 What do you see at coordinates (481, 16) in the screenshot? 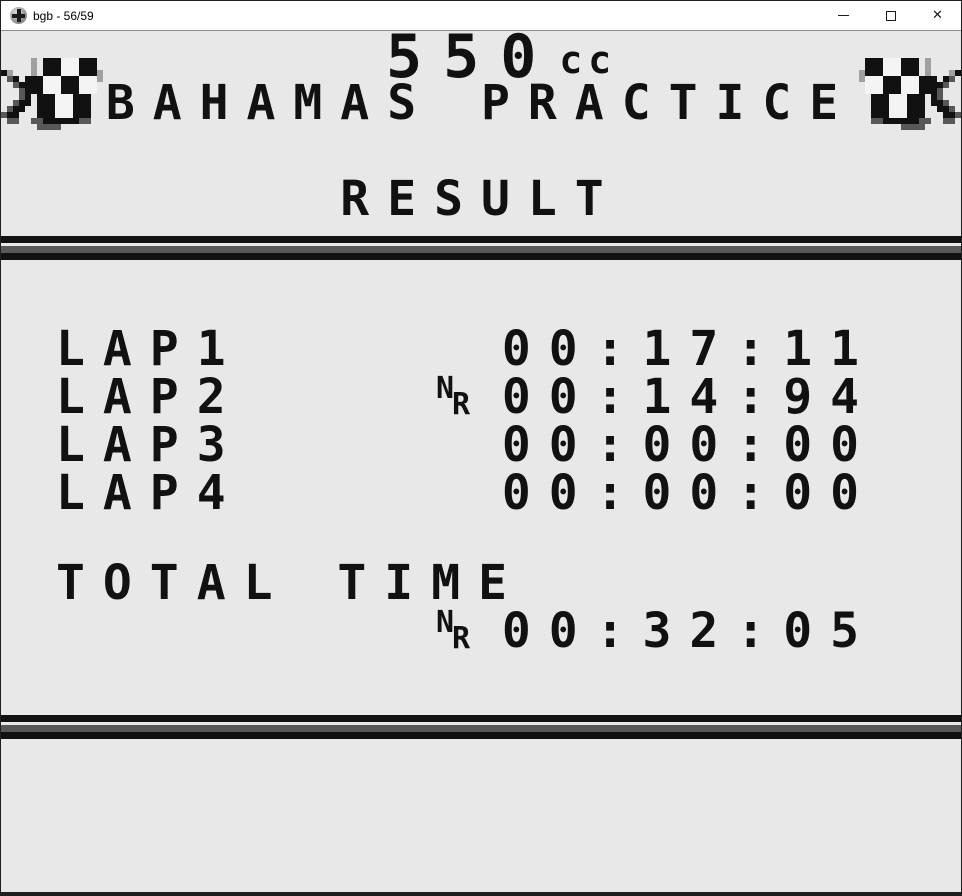
I see `title-bar: bgb - 56/59 ✕` at bounding box center [481, 16].